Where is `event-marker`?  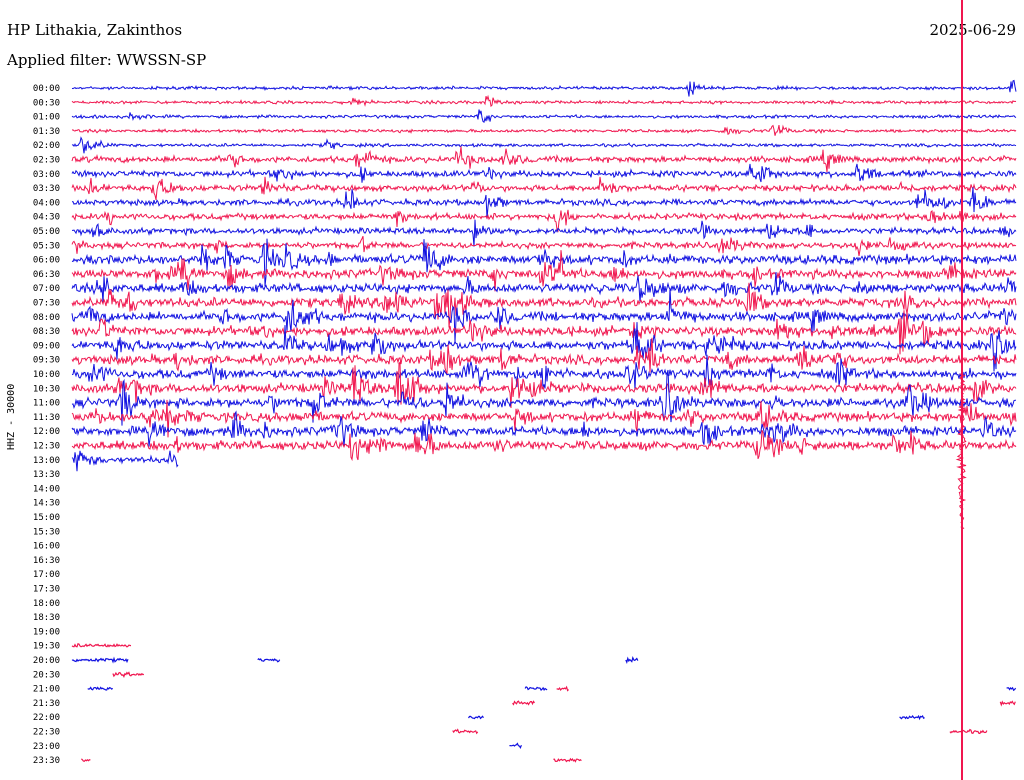
event-marker is located at coordinates (961, 390).